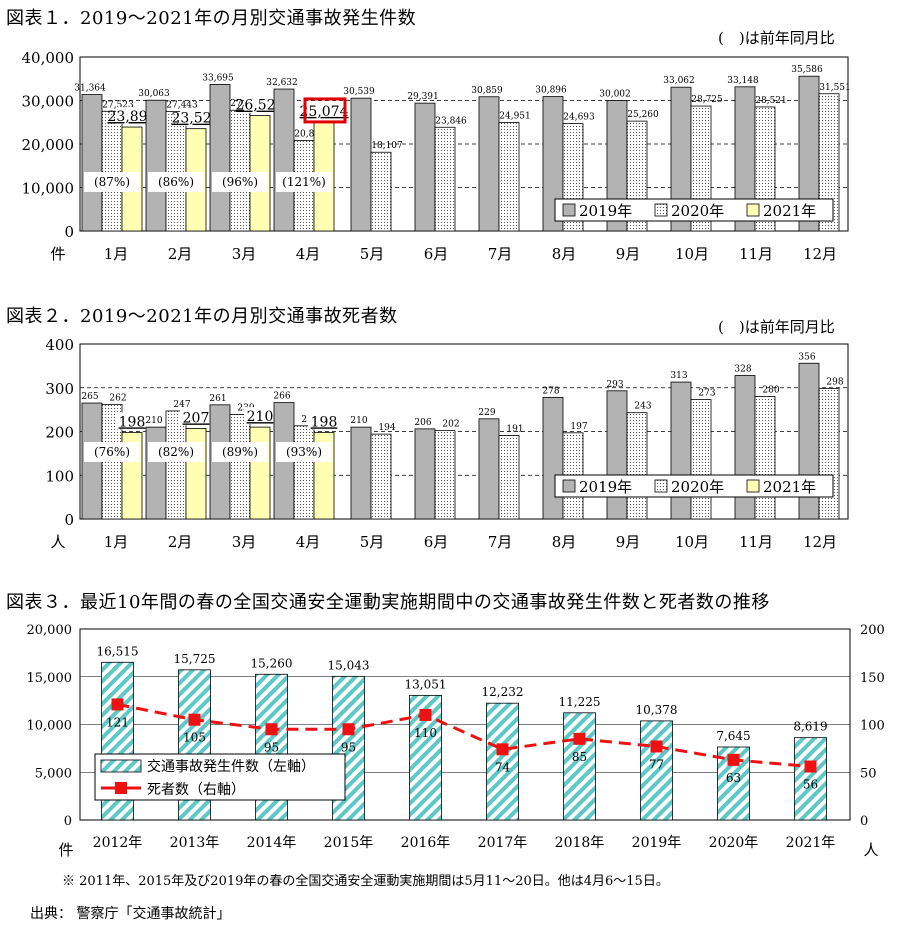 The height and width of the screenshot is (926, 905). What do you see at coordinates (349, 843) in the screenshot?
I see `x-tick-label: 2015年` at bounding box center [349, 843].